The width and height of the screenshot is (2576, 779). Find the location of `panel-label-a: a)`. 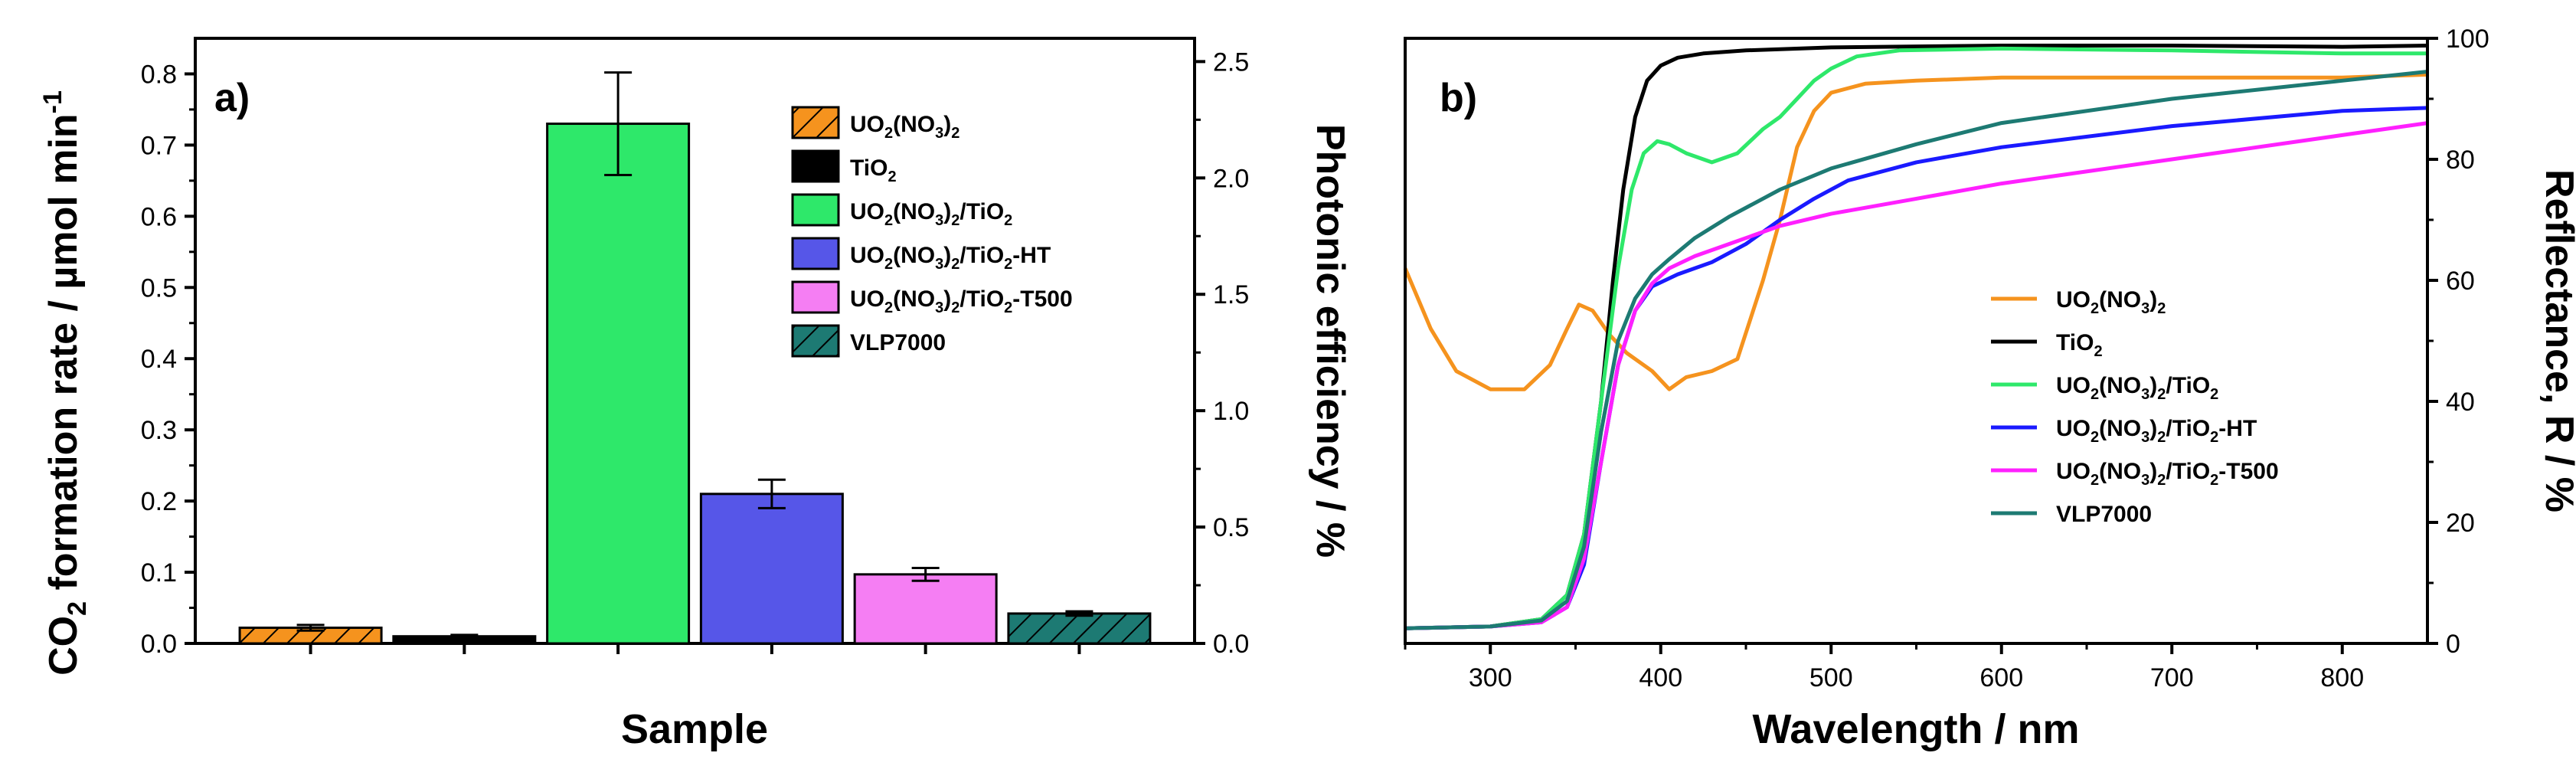

panel-label-a: a) is located at coordinates (232, 98).